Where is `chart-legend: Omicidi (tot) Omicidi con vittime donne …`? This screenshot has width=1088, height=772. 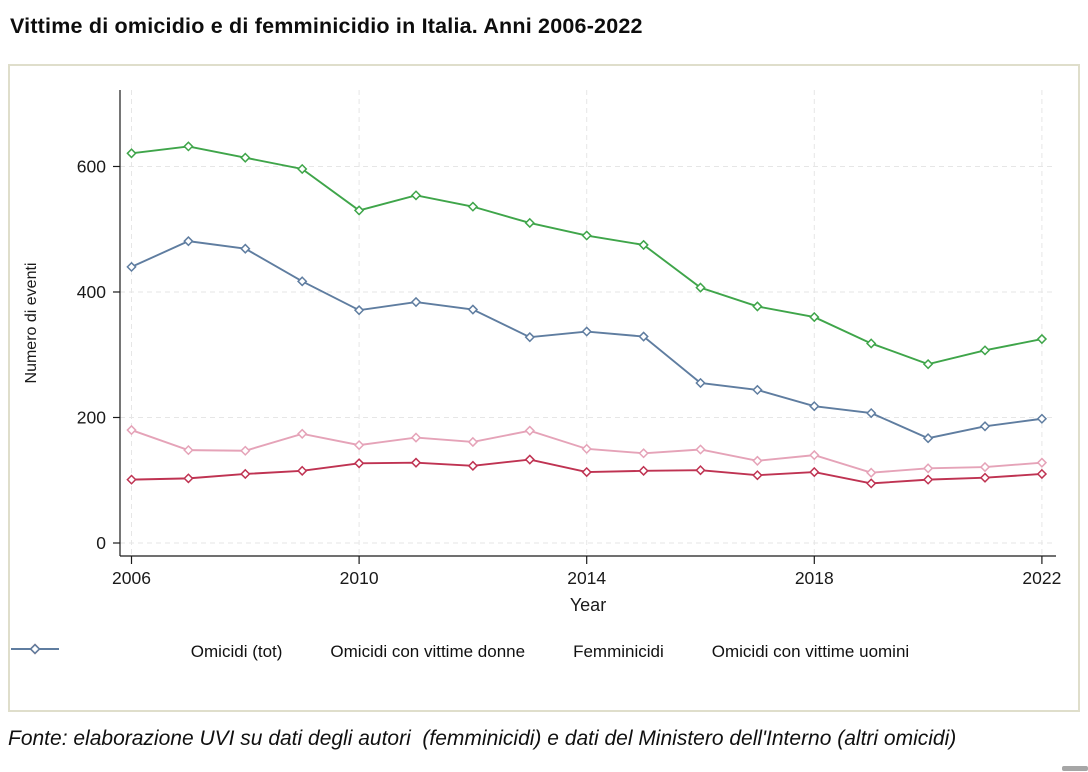
chart-legend: Omicidi (tot) Omicidi con vittime donne … is located at coordinates (544, 652).